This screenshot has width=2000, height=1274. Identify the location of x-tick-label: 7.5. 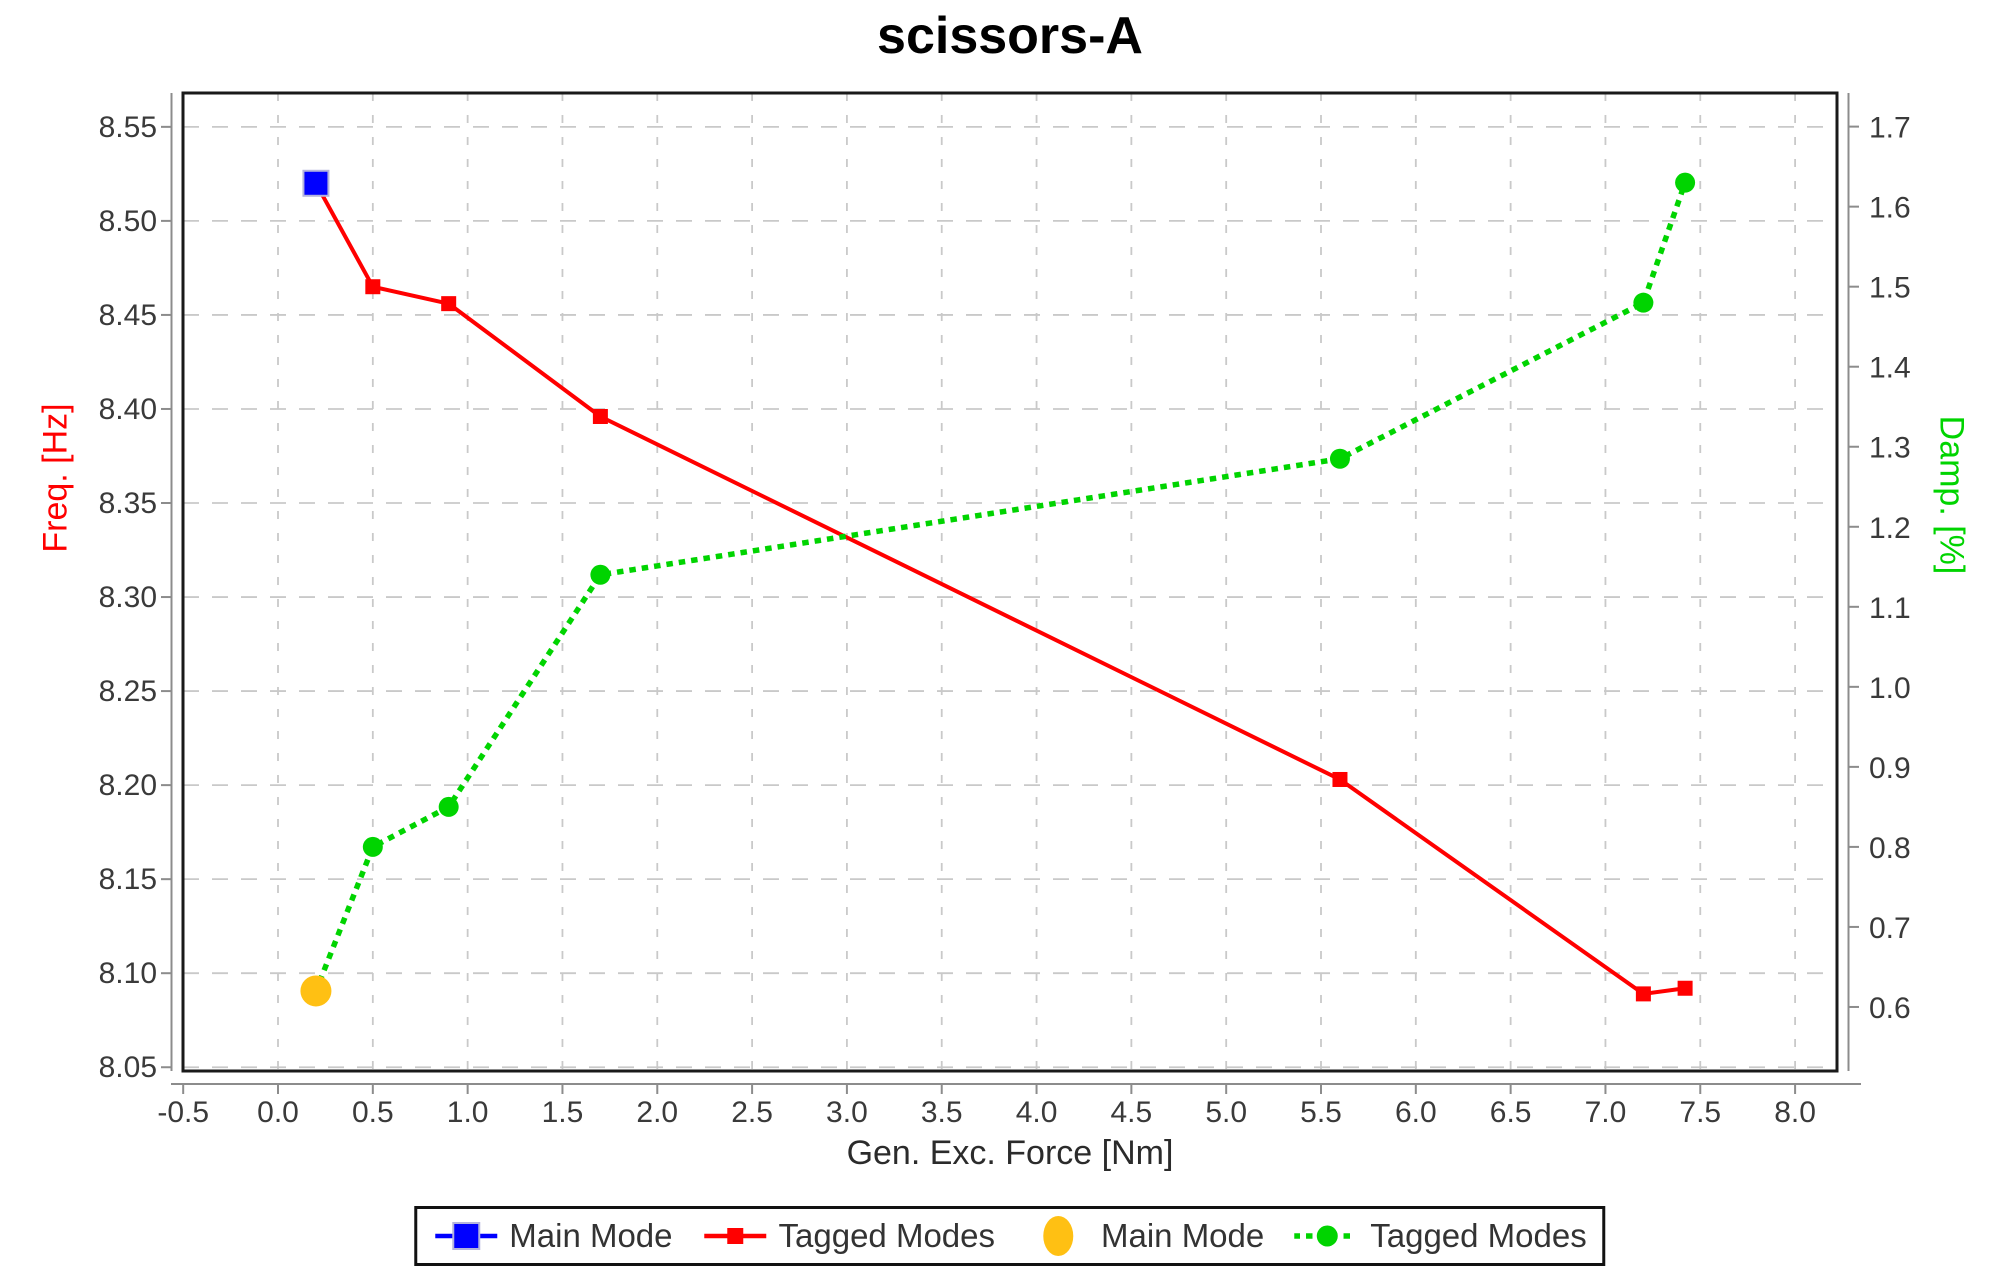
(1700, 1112).